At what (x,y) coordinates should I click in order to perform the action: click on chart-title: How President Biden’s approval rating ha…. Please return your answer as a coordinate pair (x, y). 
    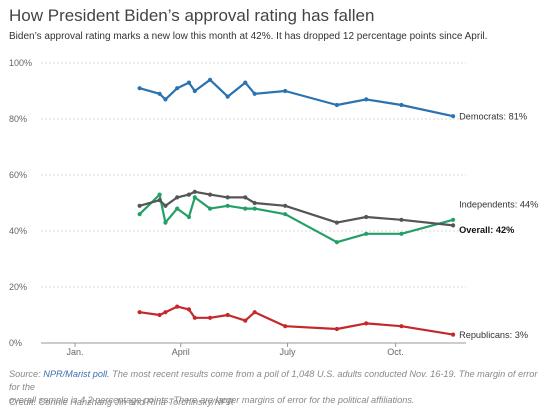
    Looking at the image, I should click on (192, 15).